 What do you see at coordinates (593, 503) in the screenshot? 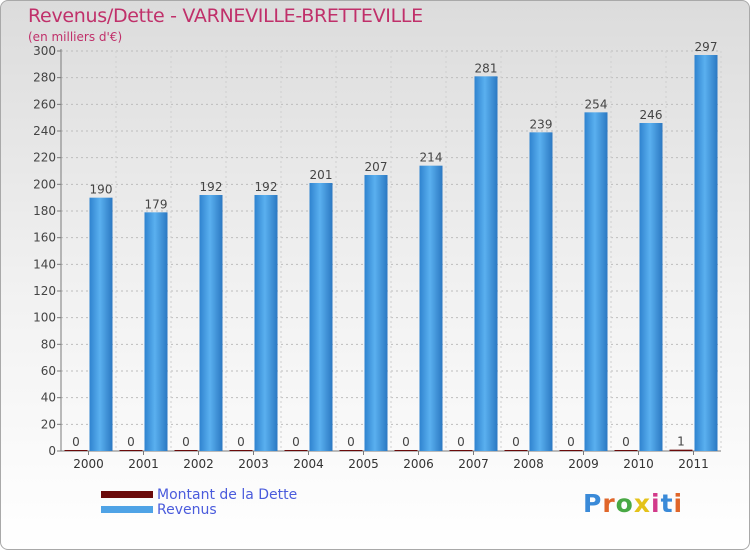
I see `logo-letter: P` at bounding box center [593, 503].